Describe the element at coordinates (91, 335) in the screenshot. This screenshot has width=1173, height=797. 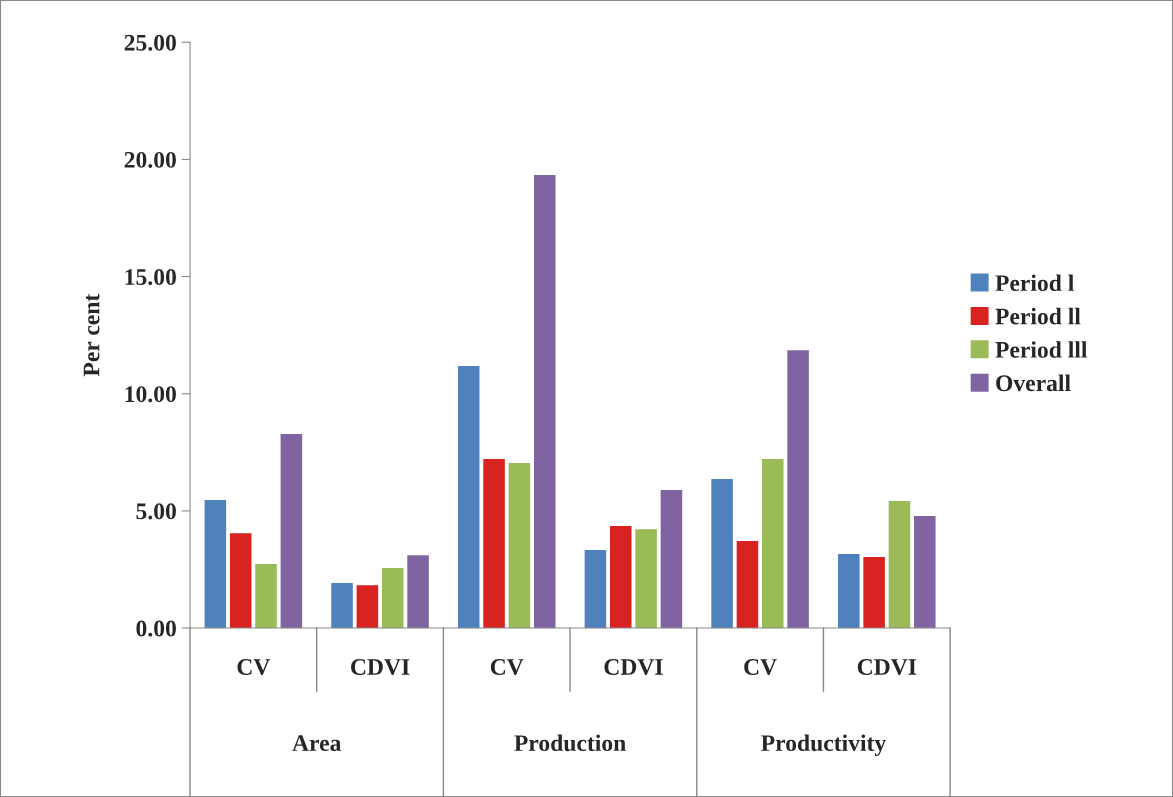
I see `y-axis-title: Per cent` at that location.